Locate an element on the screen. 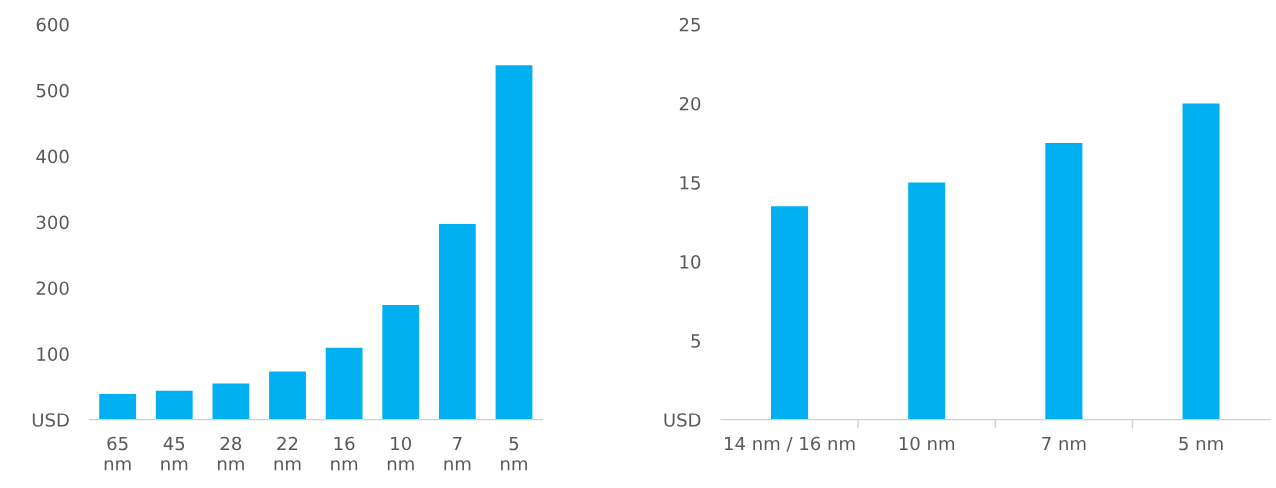  y-tick-label: 10 is located at coordinates (690, 262).